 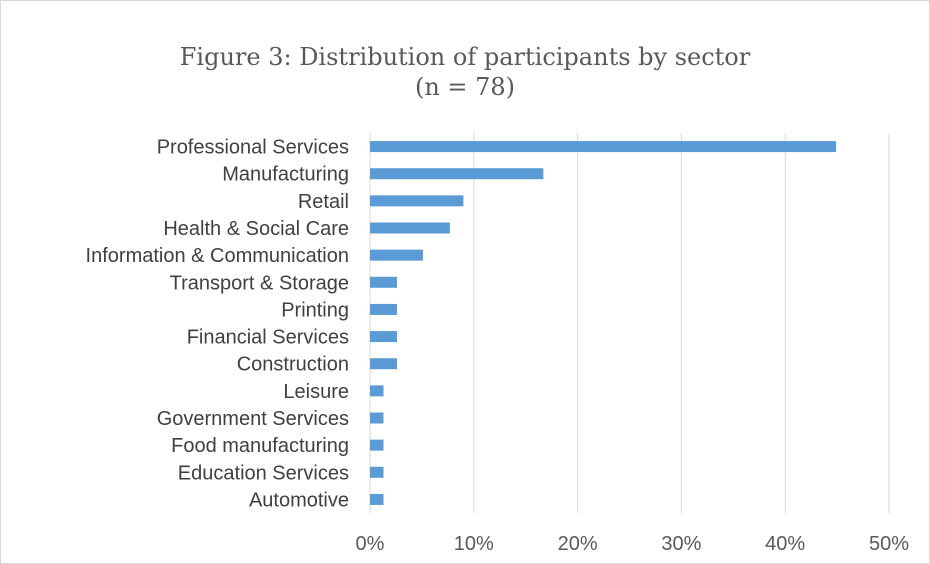 What do you see at coordinates (285, 175) in the screenshot?
I see `category-label: Manufacturing` at bounding box center [285, 175].